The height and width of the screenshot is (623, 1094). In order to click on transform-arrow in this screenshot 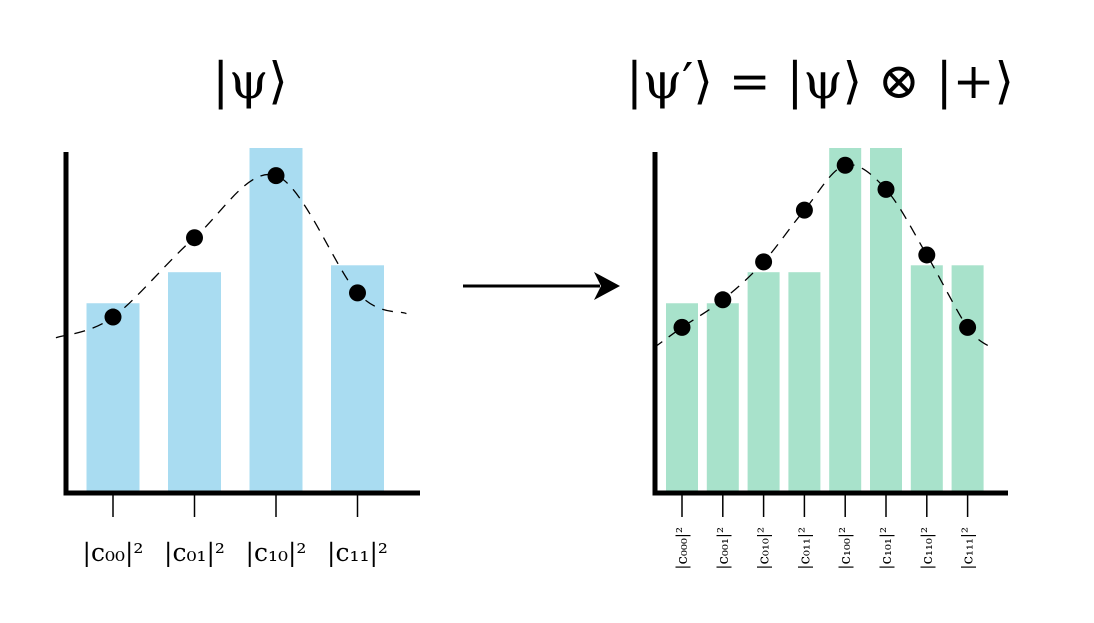, I will do `click(541, 286)`.